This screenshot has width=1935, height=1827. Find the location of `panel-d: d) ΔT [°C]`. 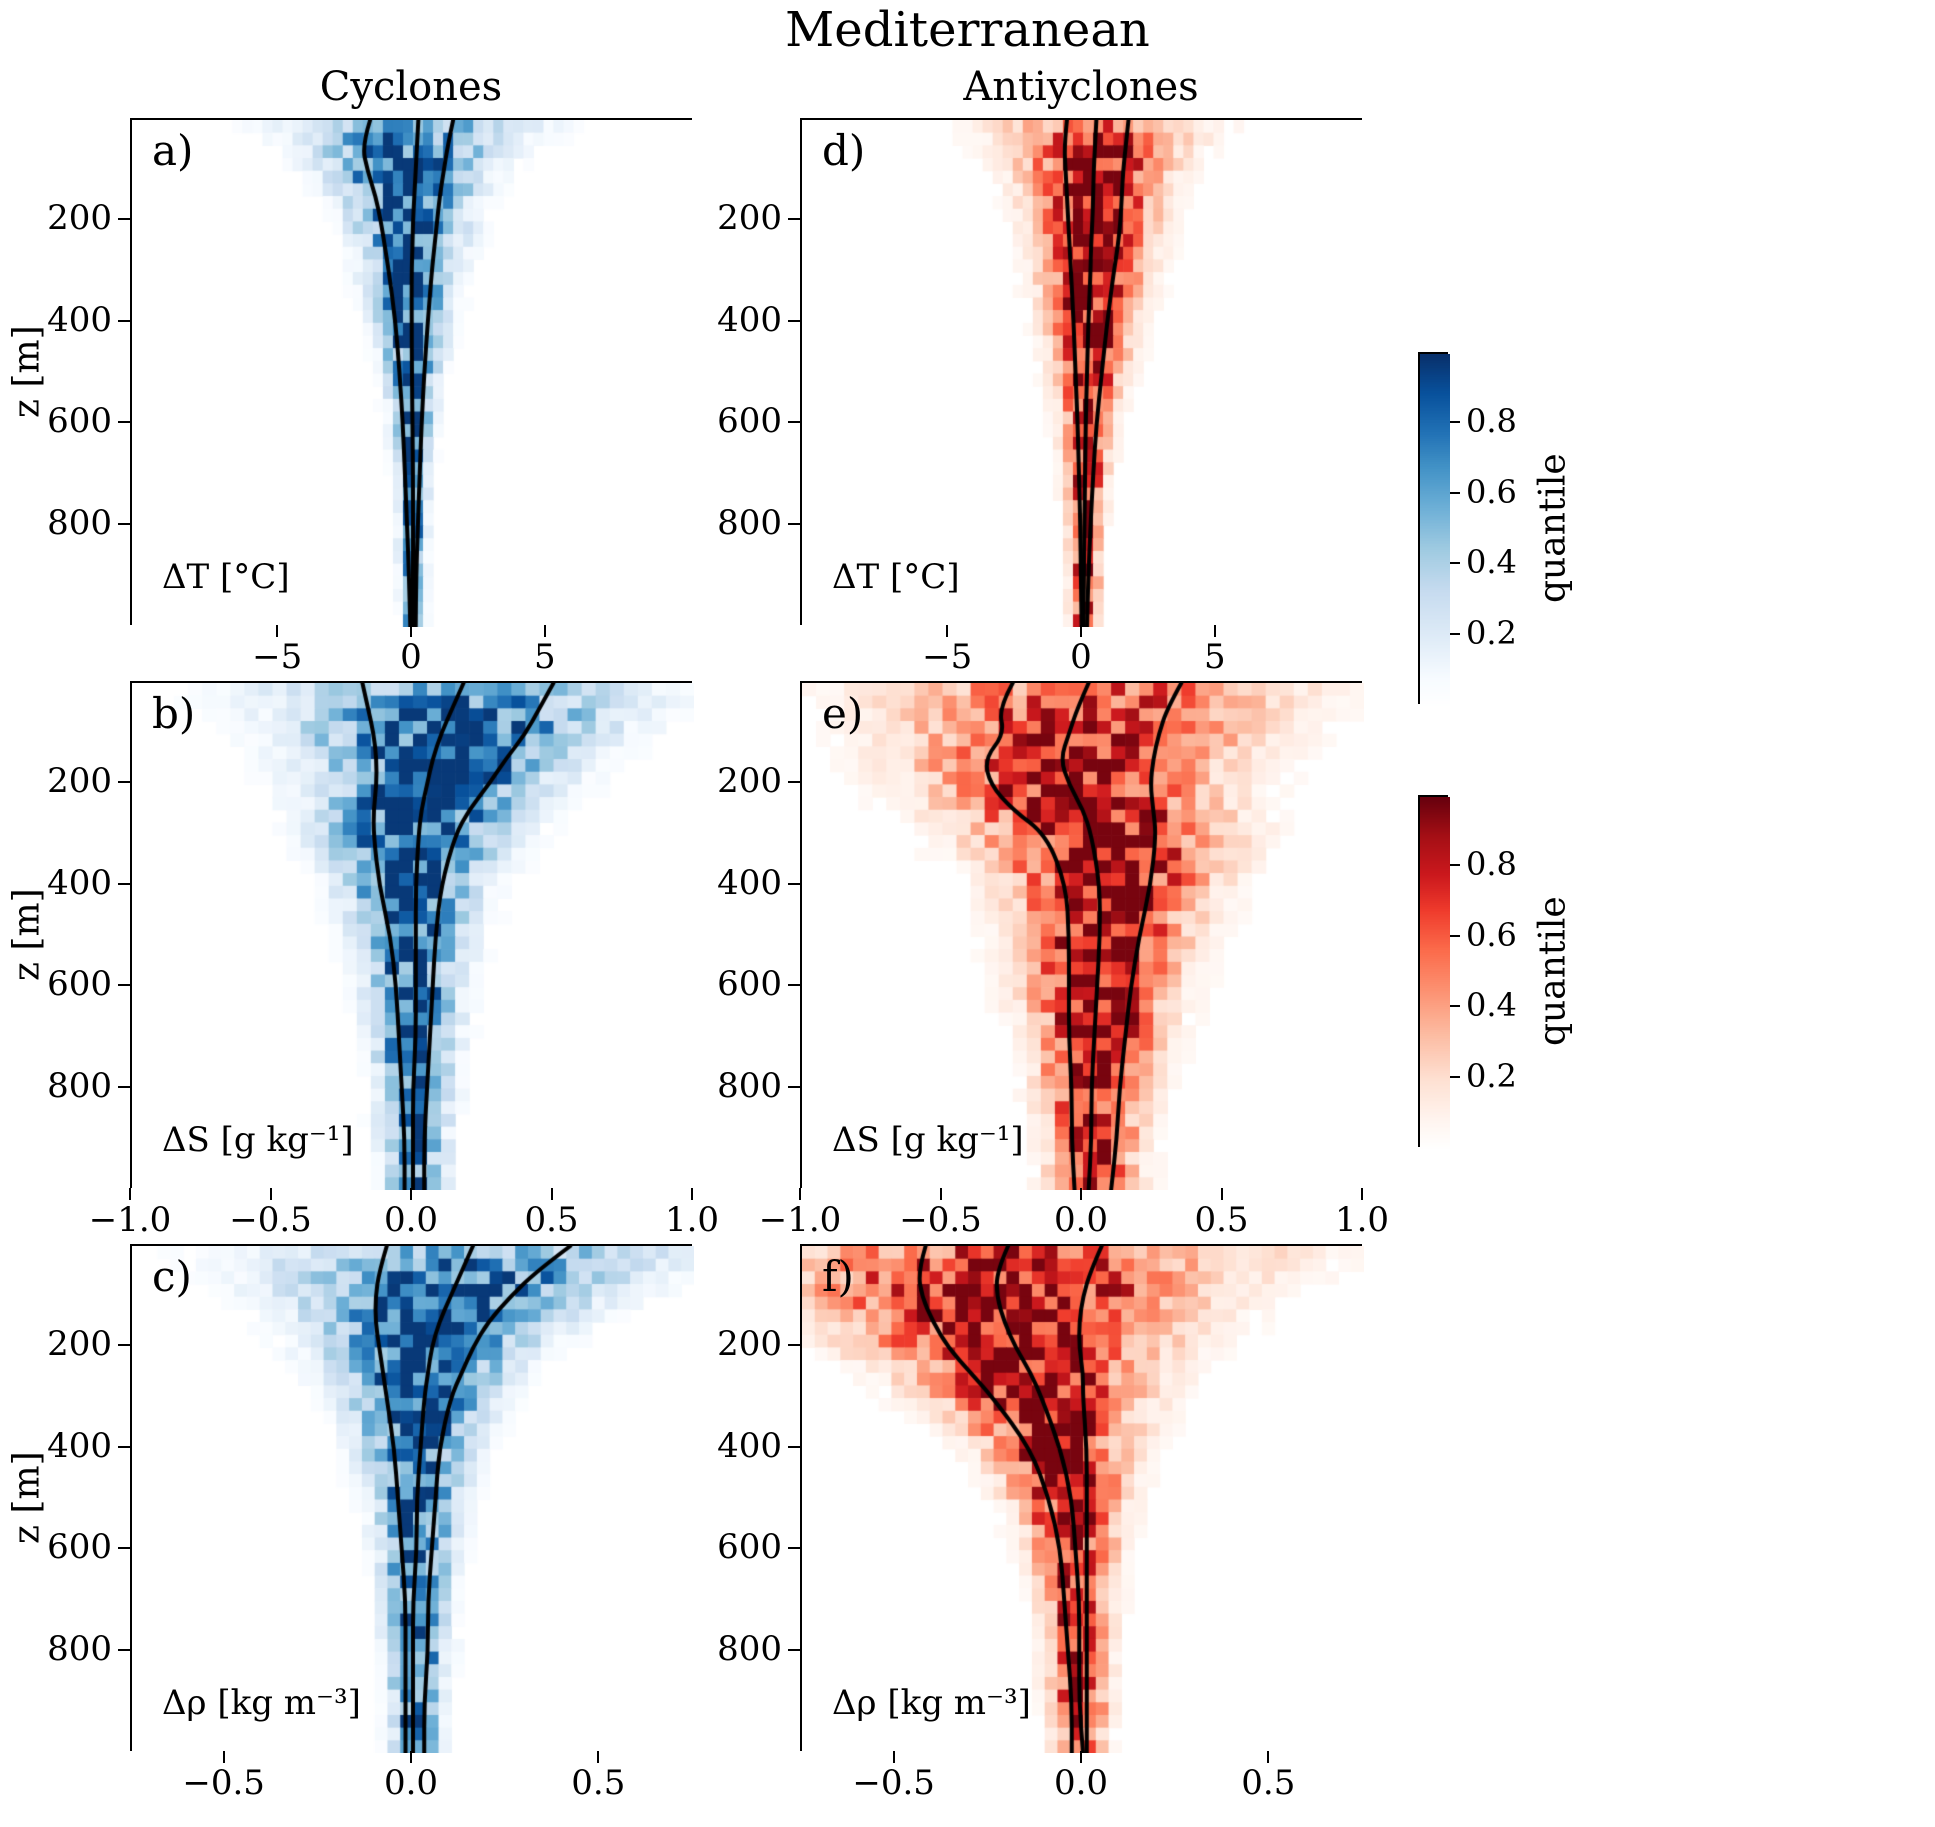

panel-d: d) ΔT [°C] is located at coordinates (1082, 372).